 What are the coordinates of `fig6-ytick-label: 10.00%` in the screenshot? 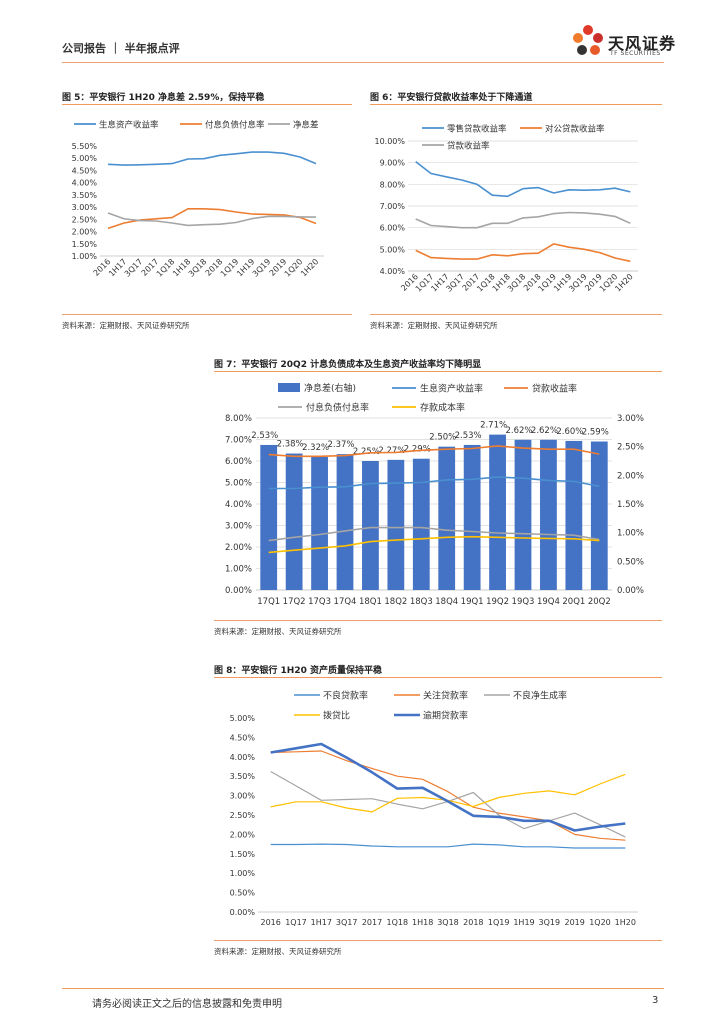 It's located at (389, 141).